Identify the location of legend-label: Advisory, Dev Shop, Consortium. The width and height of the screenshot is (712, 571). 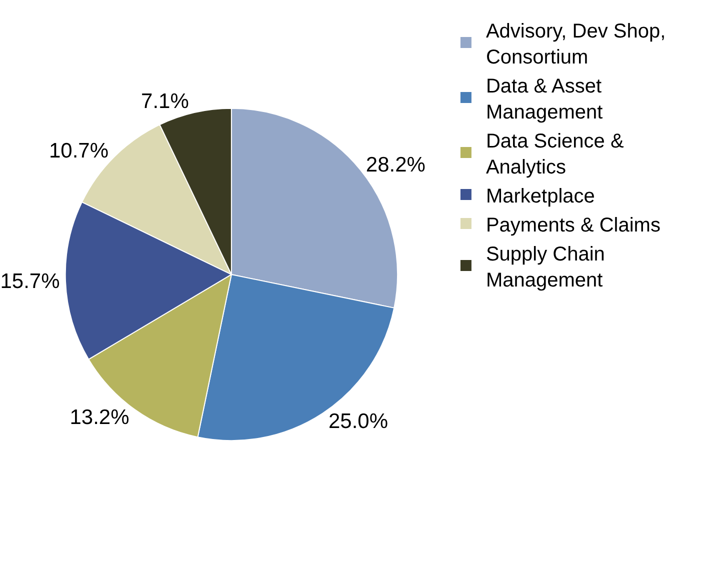
(576, 44).